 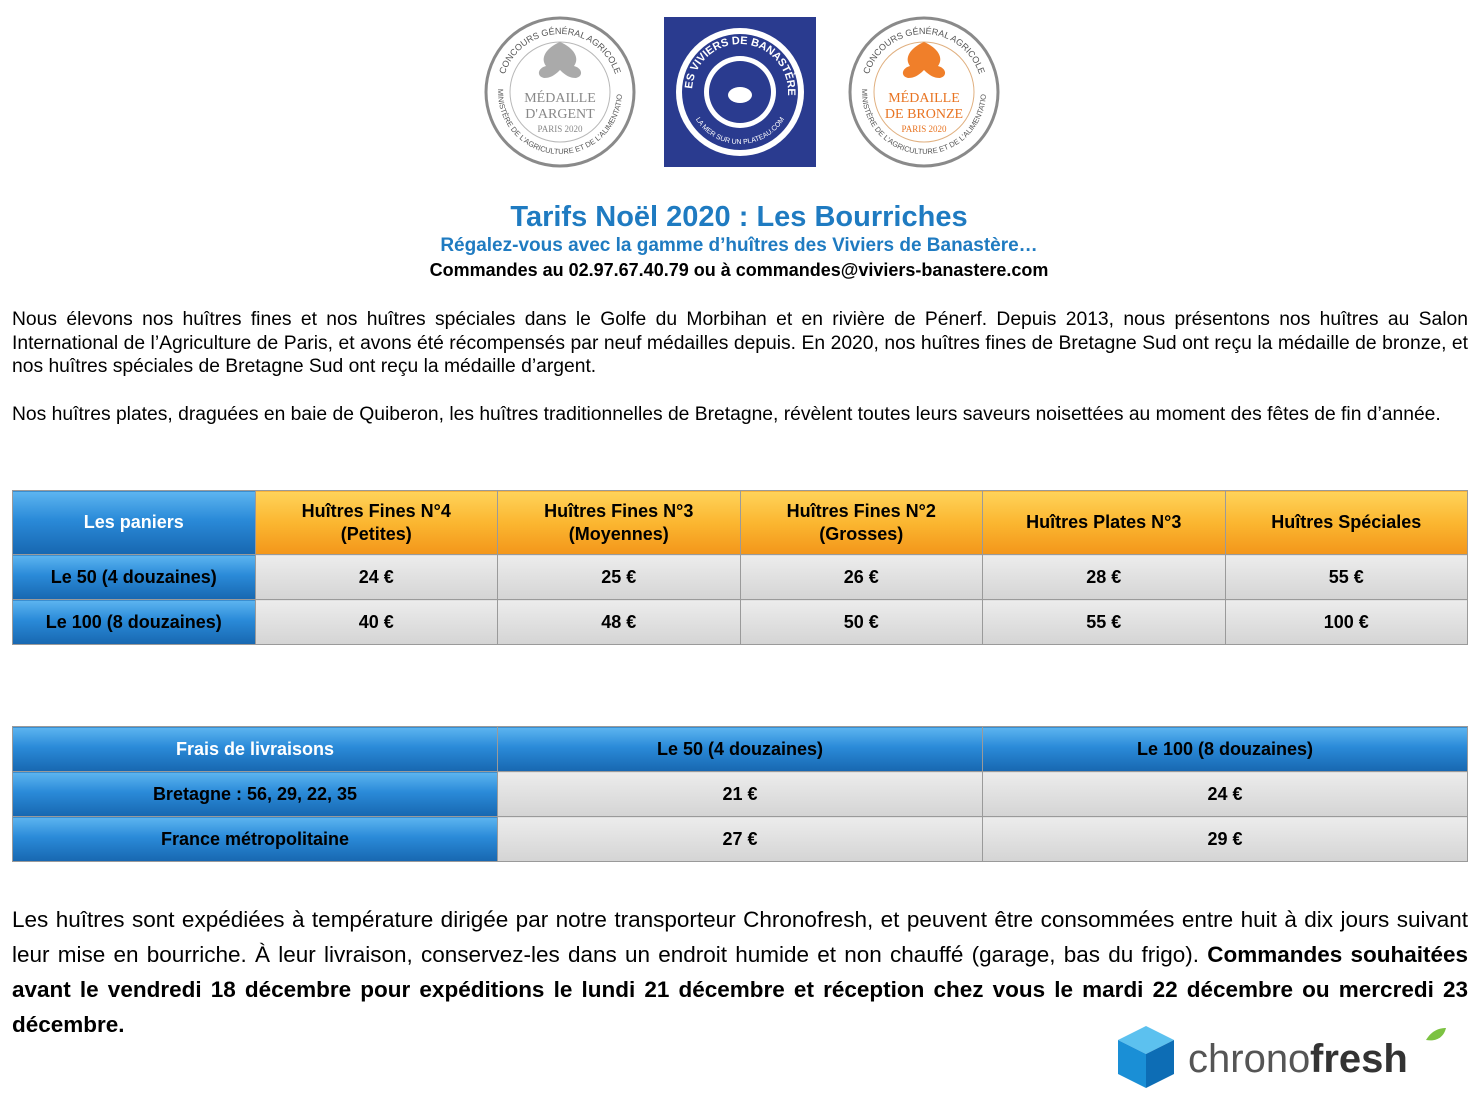 I want to click on price-cell: 40 €, so click(x=376, y=622).